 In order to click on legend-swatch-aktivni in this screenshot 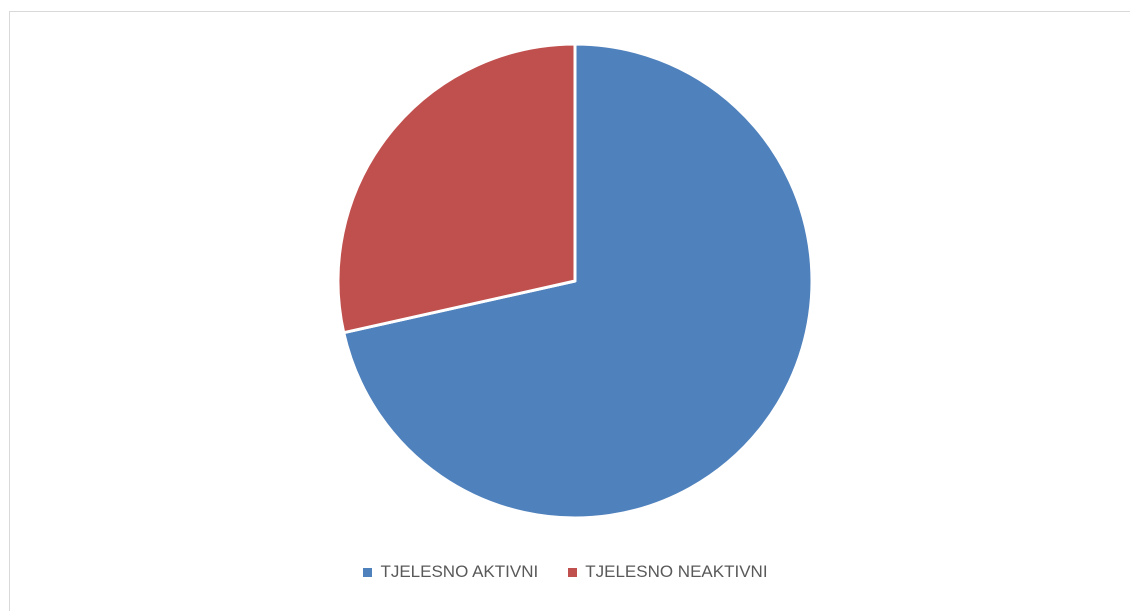, I will do `click(368, 572)`.